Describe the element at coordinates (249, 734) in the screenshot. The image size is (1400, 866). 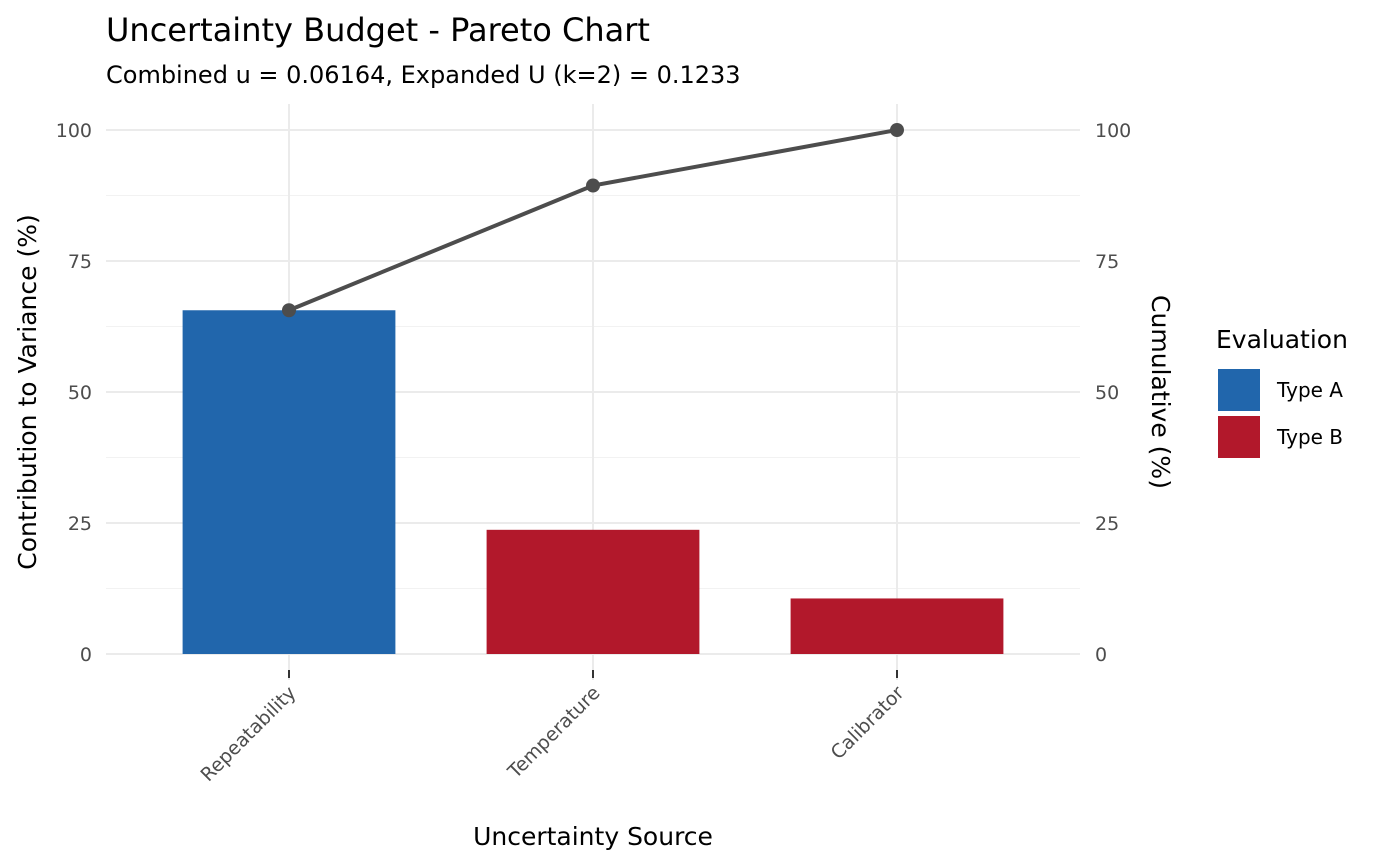
I see `x-tick-label: Repeatability` at that location.